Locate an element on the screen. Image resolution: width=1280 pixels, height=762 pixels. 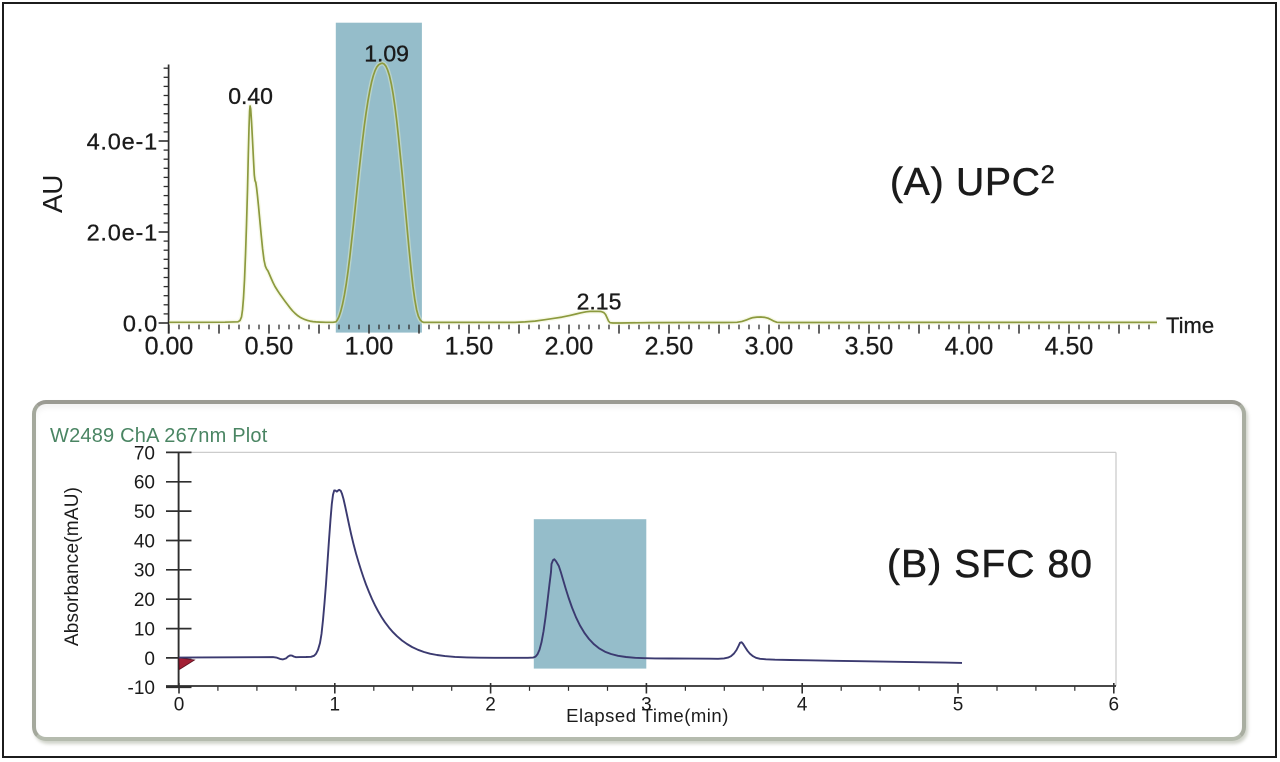
svg-text: 20 is located at coordinates (144, 600).